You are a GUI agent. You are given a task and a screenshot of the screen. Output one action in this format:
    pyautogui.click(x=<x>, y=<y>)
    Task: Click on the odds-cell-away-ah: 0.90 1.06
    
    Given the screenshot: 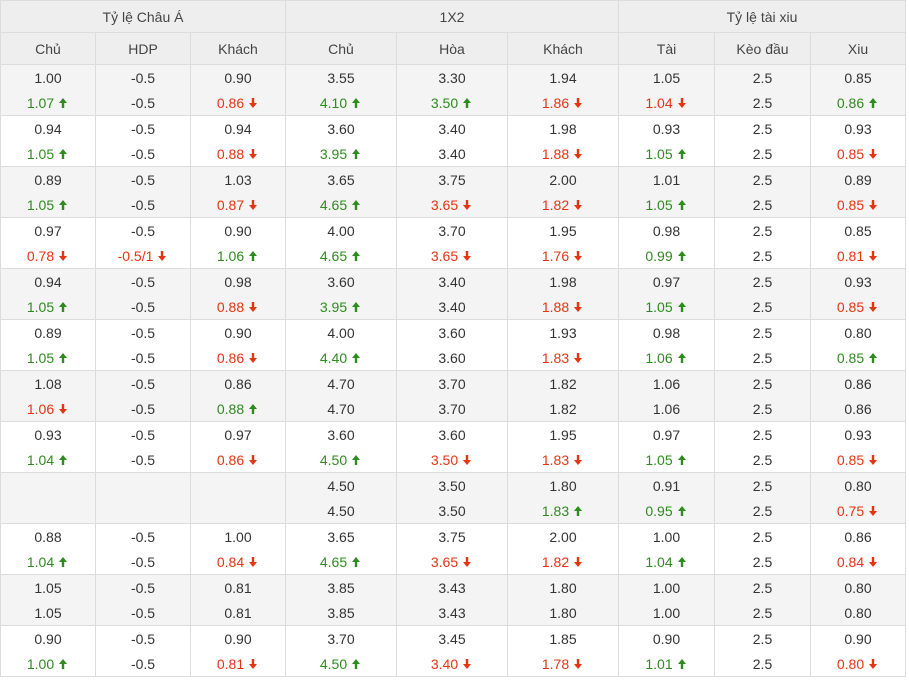 What is the action you would take?
    pyautogui.click(x=238, y=243)
    